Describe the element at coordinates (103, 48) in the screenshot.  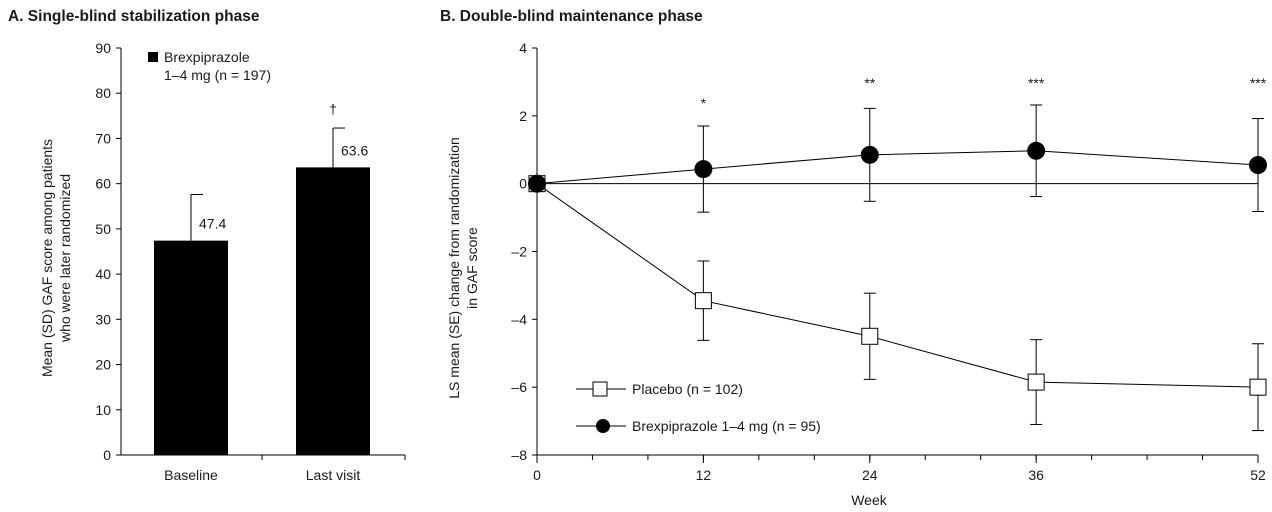
I see `panel-a-y-tick-label: 90` at that location.